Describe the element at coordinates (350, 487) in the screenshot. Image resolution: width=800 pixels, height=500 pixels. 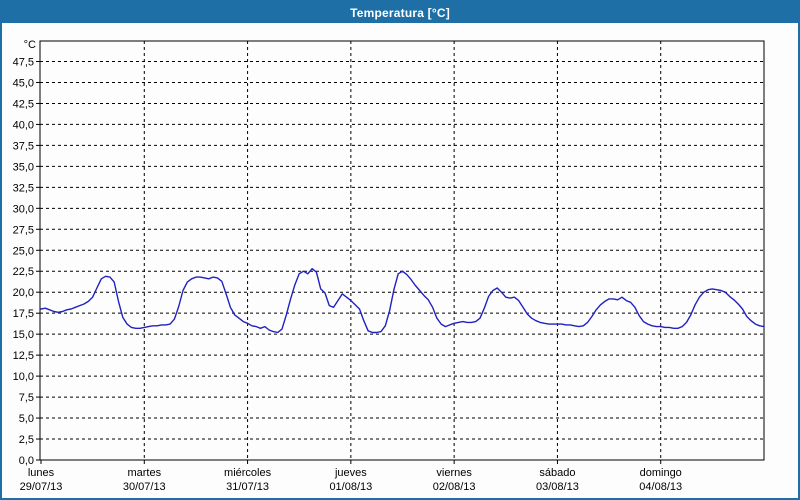
I see `day-date-label: 01/08/13` at that location.